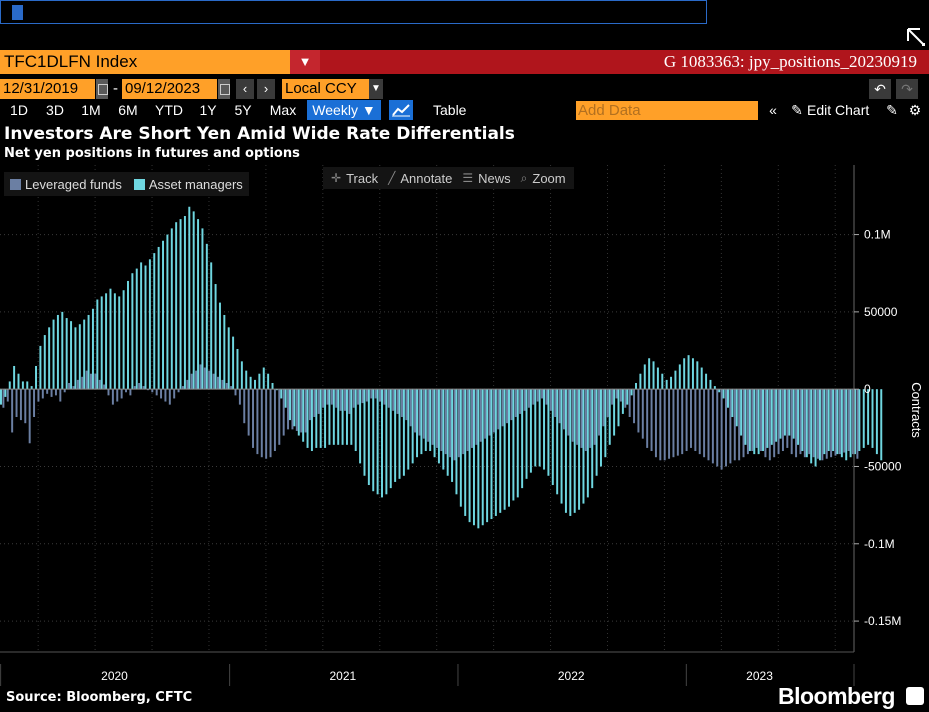 This screenshot has height=712, width=929. What do you see at coordinates (838, 110) in the screenshot?
I see `edit-chart-button: Edit Chart` at bounding box center [838, 110].